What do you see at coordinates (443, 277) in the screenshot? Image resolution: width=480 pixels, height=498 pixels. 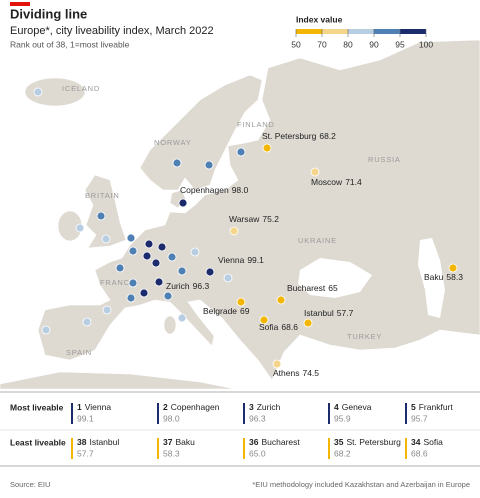 I see `city-label: Baku 58.3` at bounding box center [443, 277].